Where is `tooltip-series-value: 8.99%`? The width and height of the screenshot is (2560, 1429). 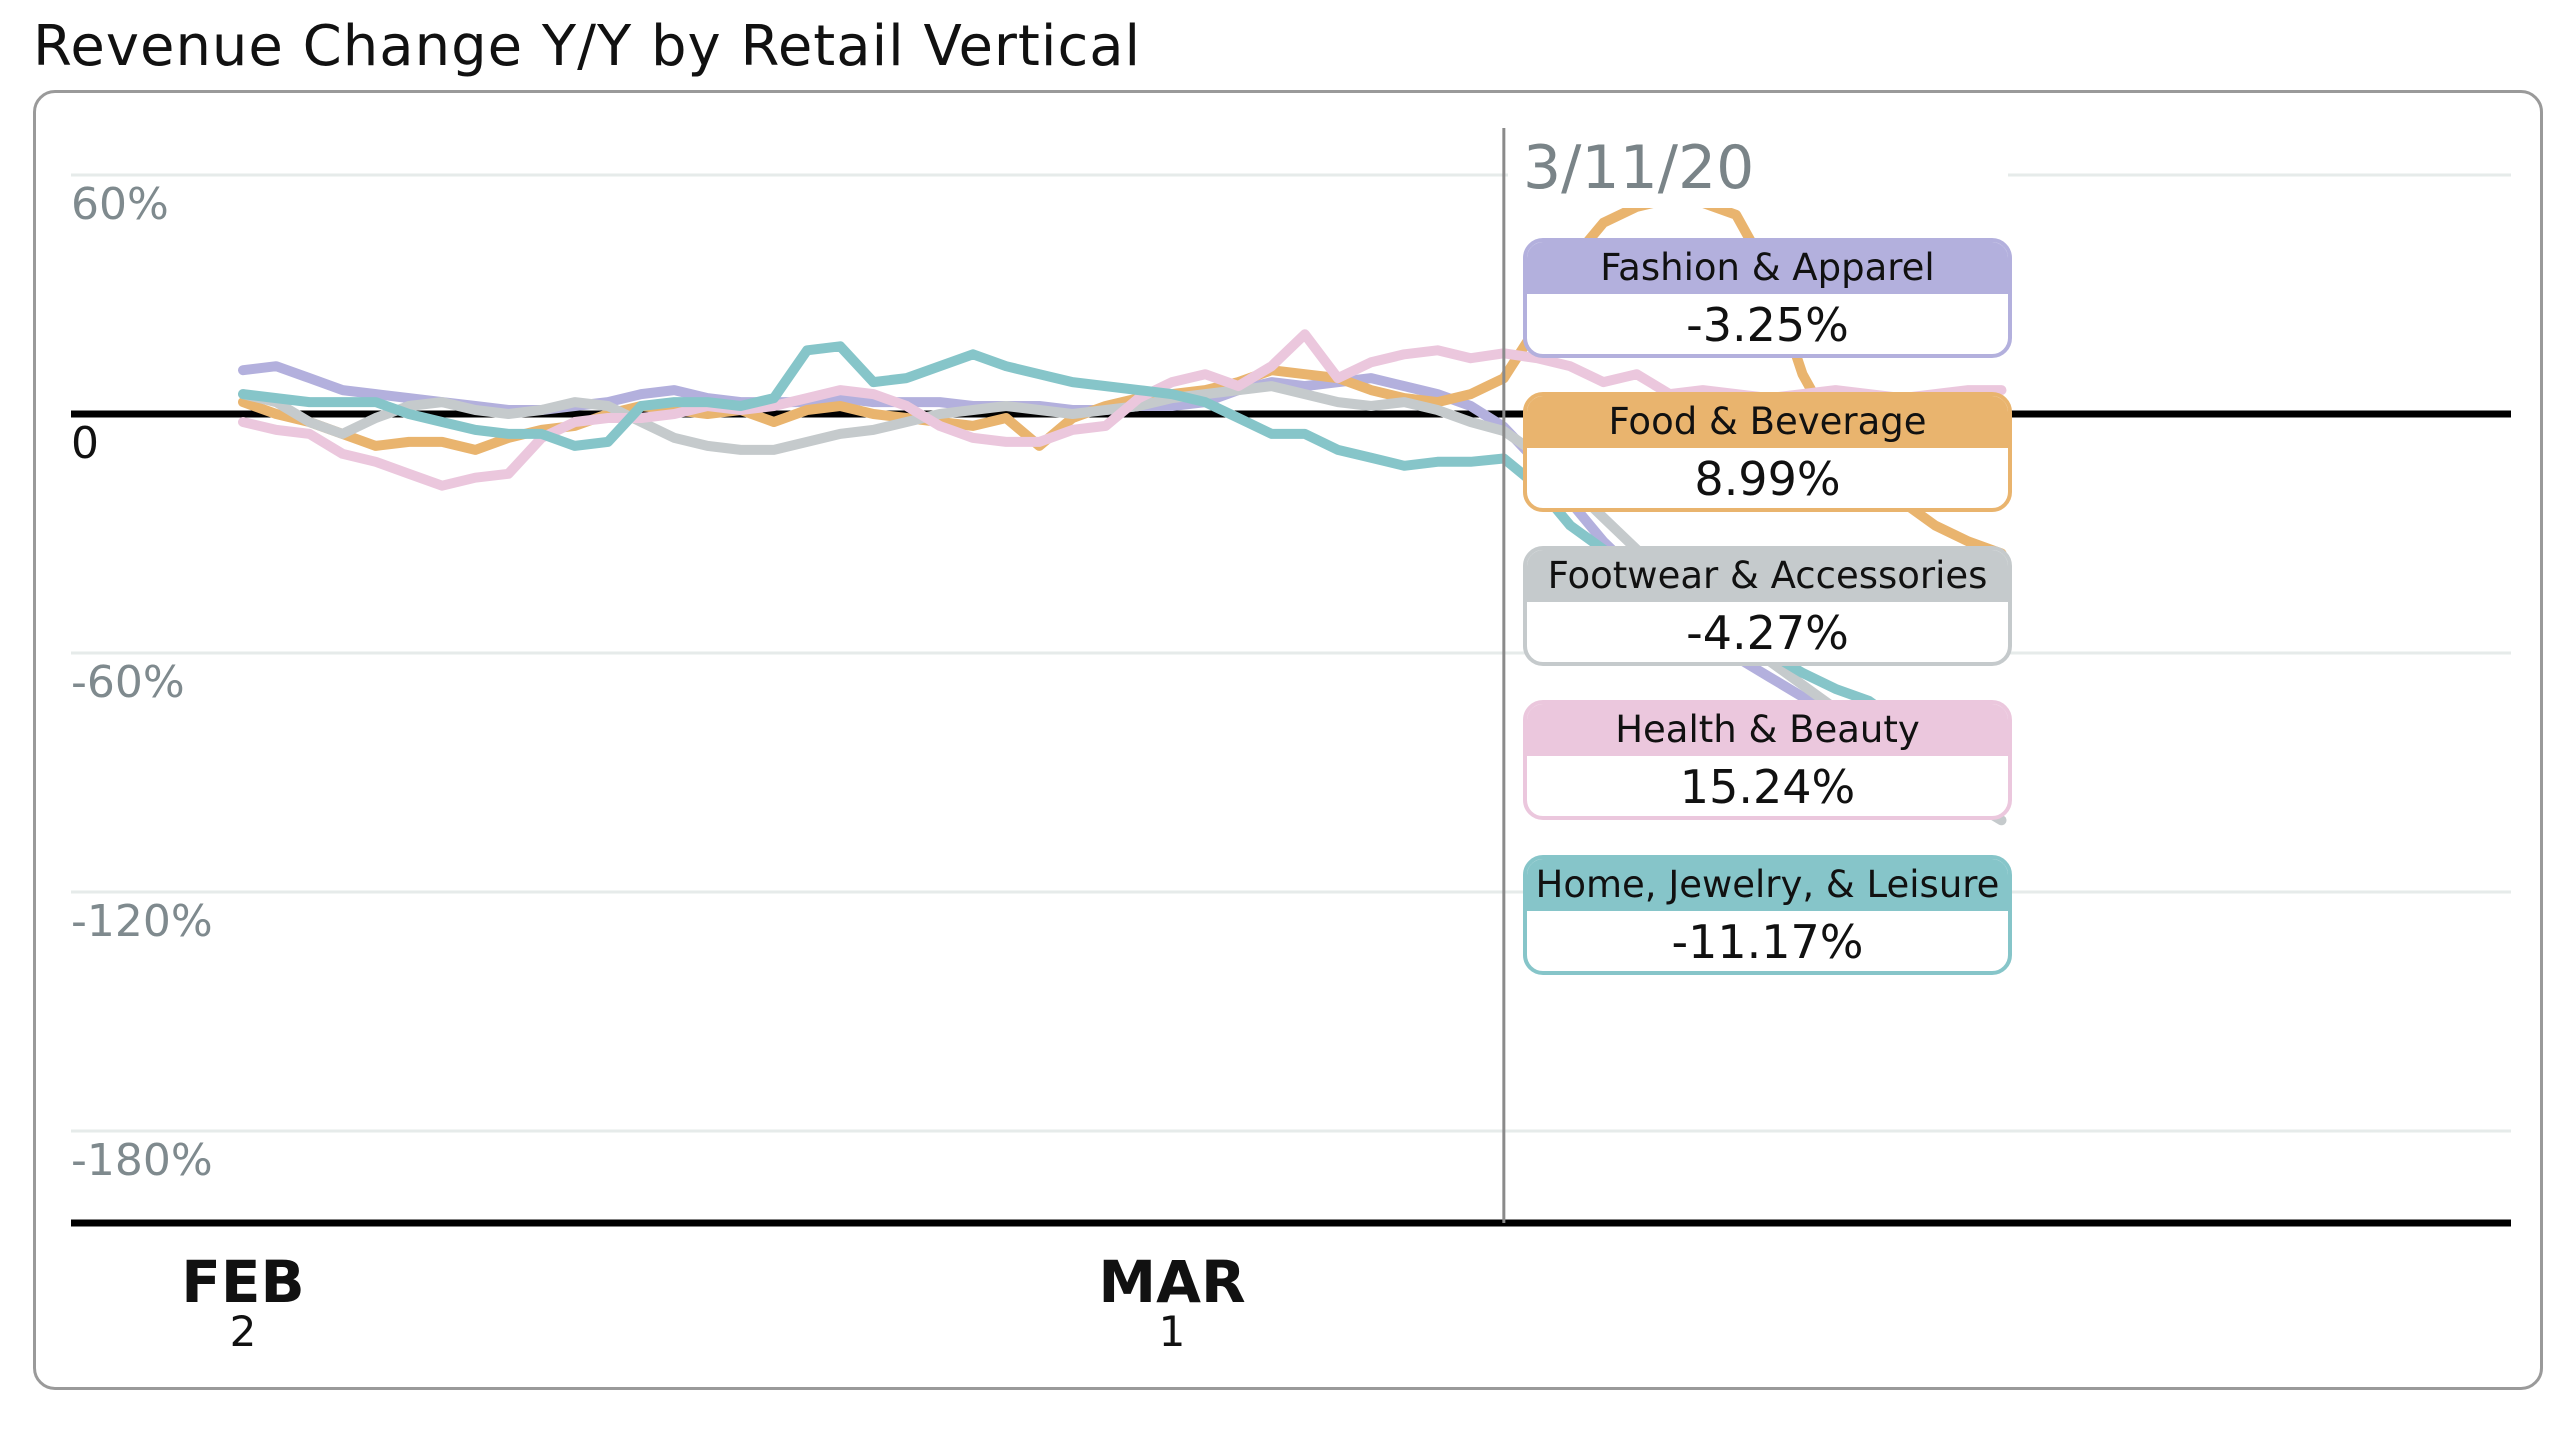 tooltip-series-value: 8.99% is located at coordinates (1767, 479).